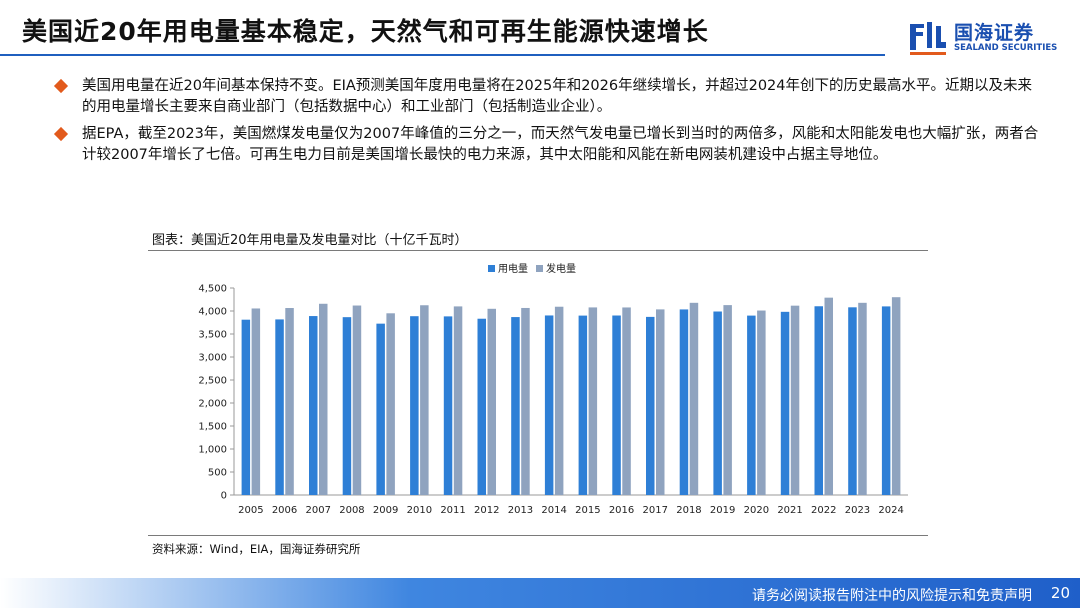  I want to click on x-tick-label: 2013, so click(520, 510).